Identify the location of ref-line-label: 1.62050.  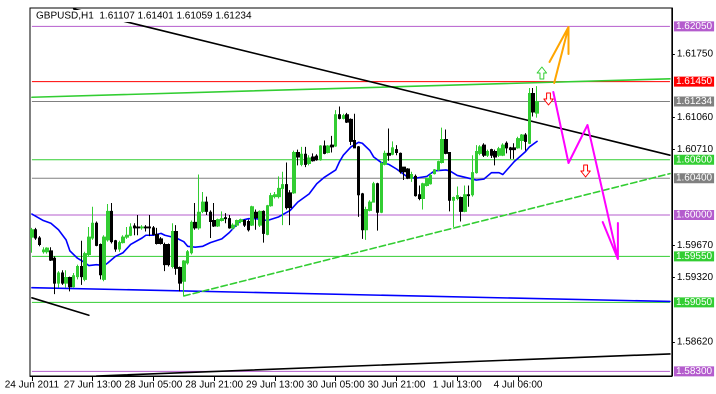
(694, 26).